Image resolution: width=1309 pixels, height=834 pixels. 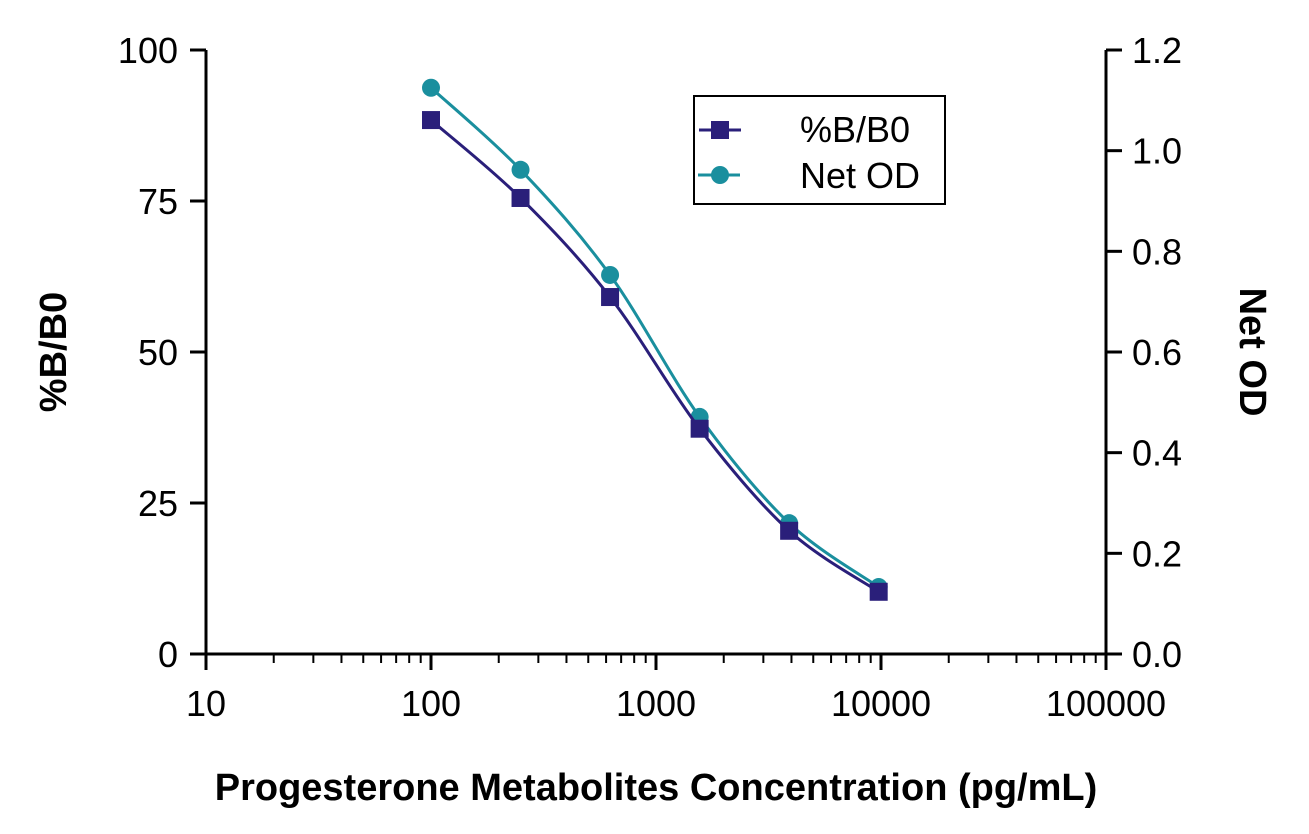 What do you see at coordinates (158, 201) in the screenshot?
I see `y-tick-label: 75` at bounding box center [158, 201].